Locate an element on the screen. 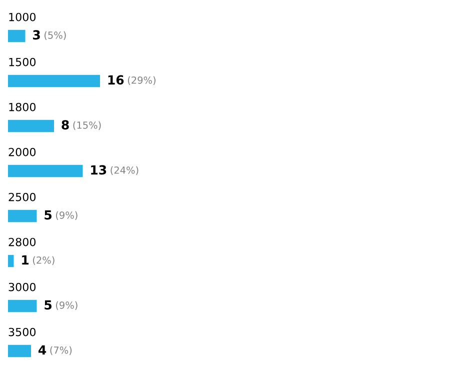  y-tick-label: 3500 is located at coordinates (22, 332).